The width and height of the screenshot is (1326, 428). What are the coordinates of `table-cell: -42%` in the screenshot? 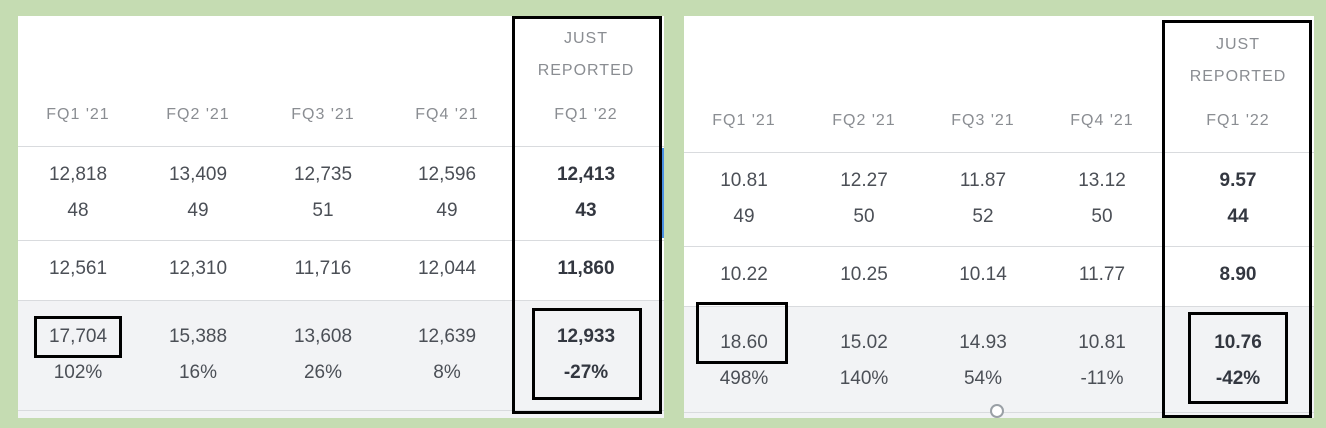 It's located at (1238, 378).